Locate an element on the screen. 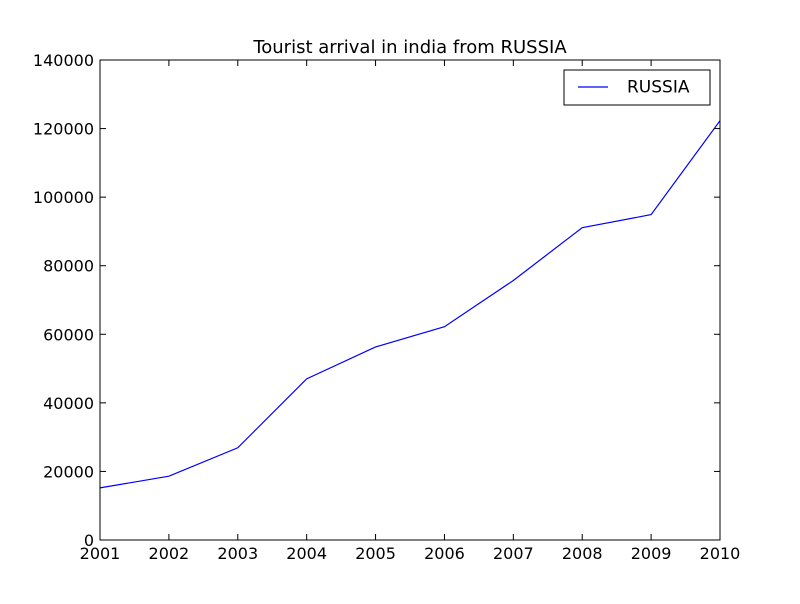  x-tick-label: 2009 is located at coordinates (651, 553).